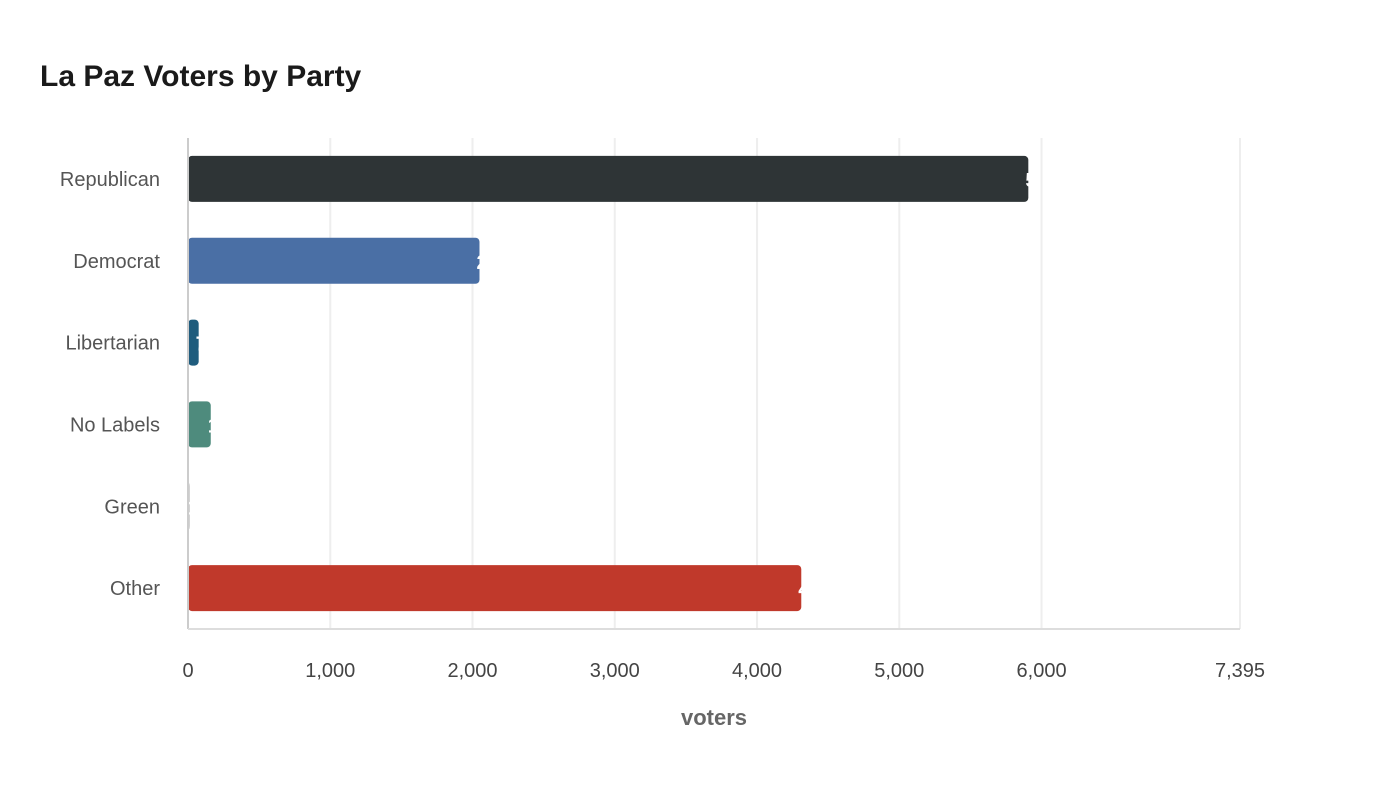 The image size is (1400, 800). What do you see at coordinates (899, 671) in the screenshot?
I see `x-tick-label: 5,000` at bounding box center [899, 671].